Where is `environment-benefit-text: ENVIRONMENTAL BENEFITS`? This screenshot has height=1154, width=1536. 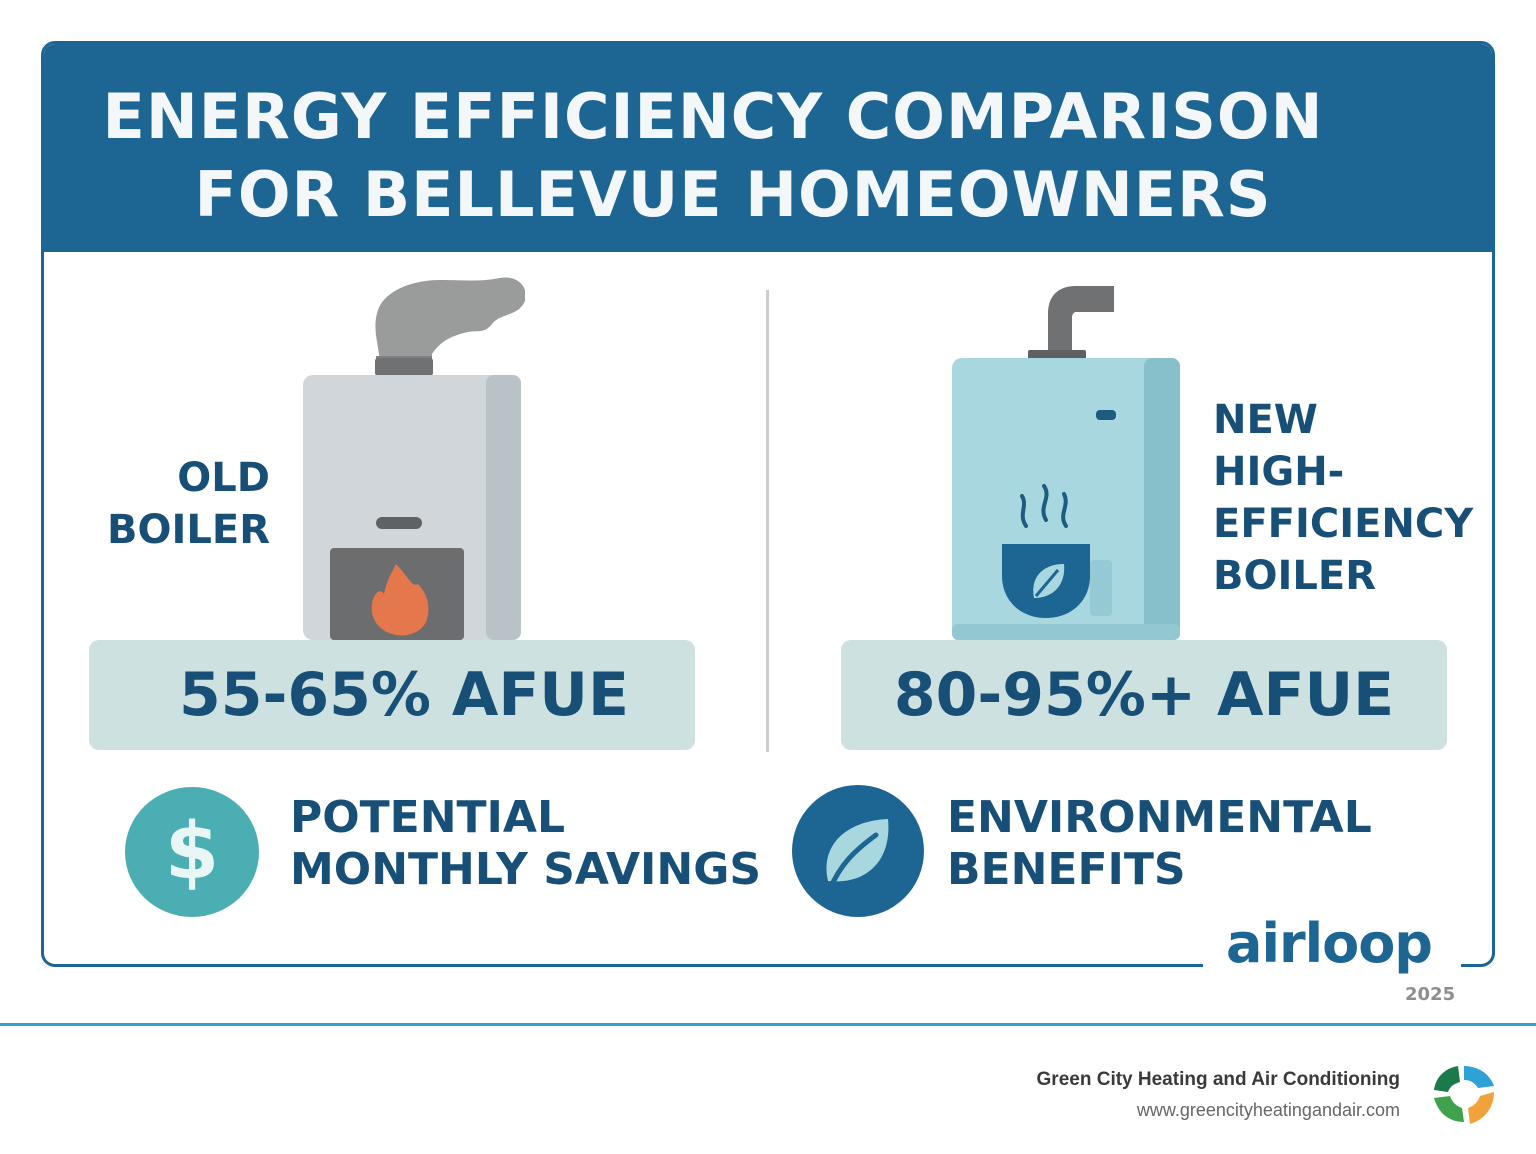
environment-benefit-text: ENVIRONMENTAL BENEFITS is located at coordinates (1159, 844).